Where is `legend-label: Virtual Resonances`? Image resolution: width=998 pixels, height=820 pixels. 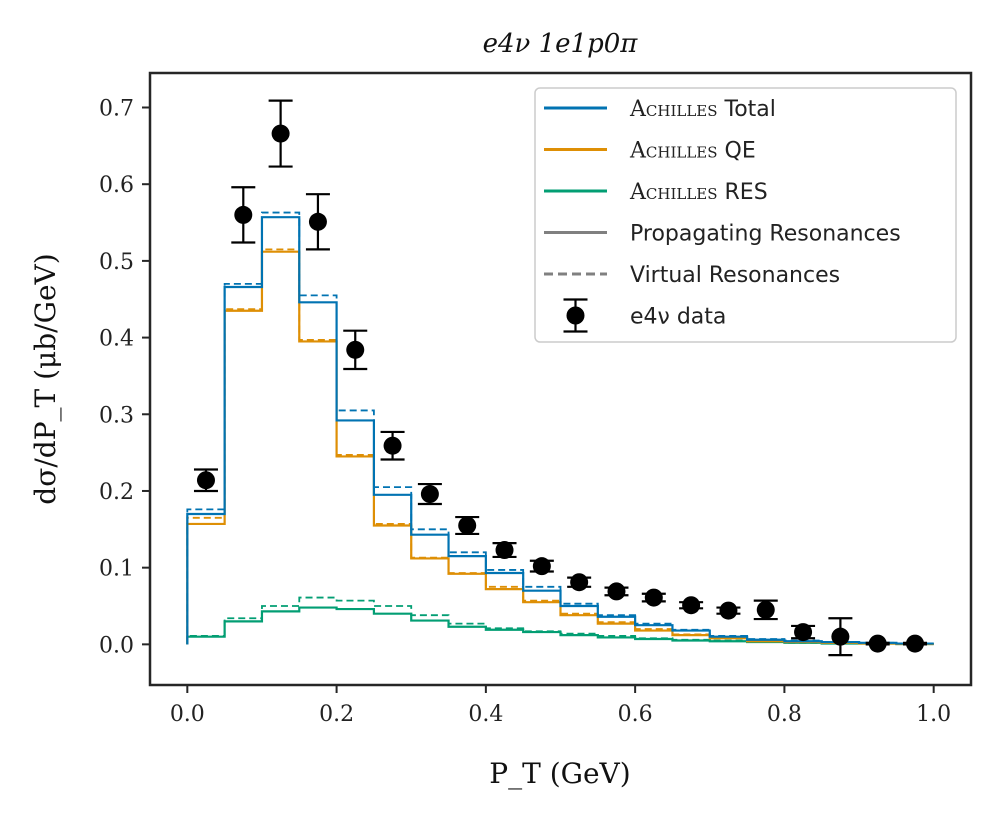
legend-label: Virtual Resonances is located at coordinates (735, 275).